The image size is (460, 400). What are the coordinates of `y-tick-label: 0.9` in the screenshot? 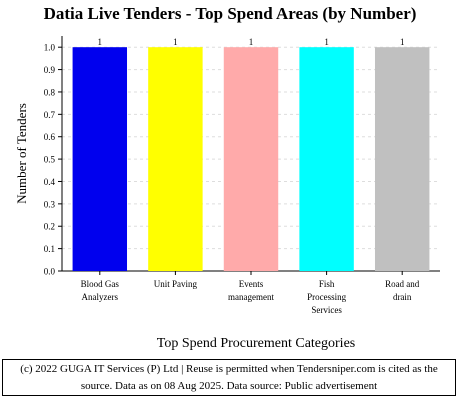 It's located at (50, 70).